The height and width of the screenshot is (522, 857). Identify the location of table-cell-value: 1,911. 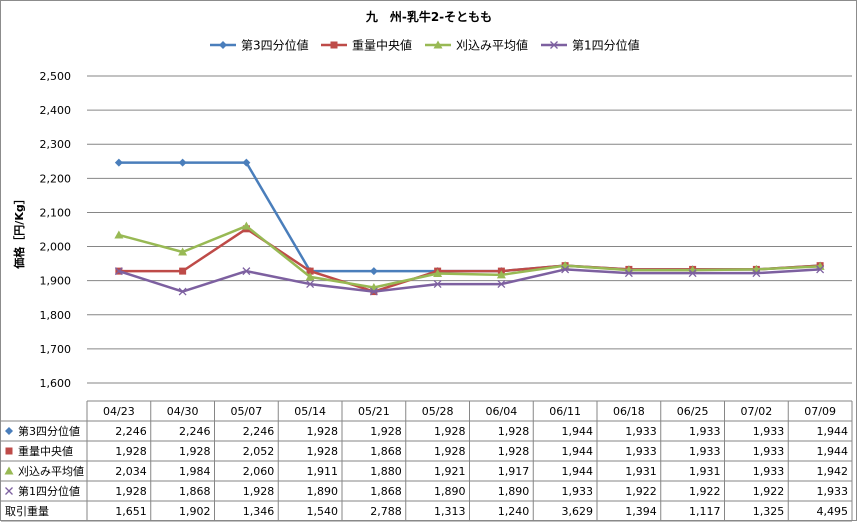
(323, 471).